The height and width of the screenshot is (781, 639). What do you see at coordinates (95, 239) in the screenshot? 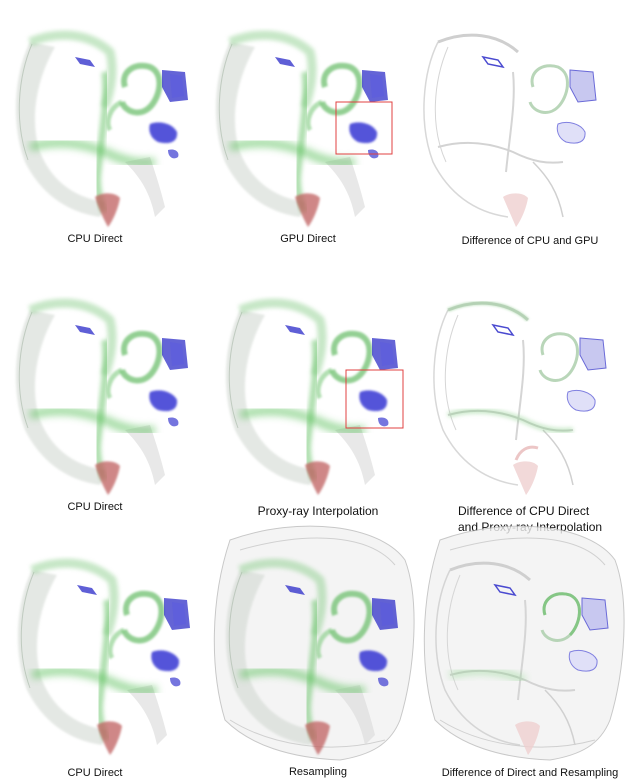
I see `caption-cpu-direct-1: CPU Direct` at bounding box center [95, 239].